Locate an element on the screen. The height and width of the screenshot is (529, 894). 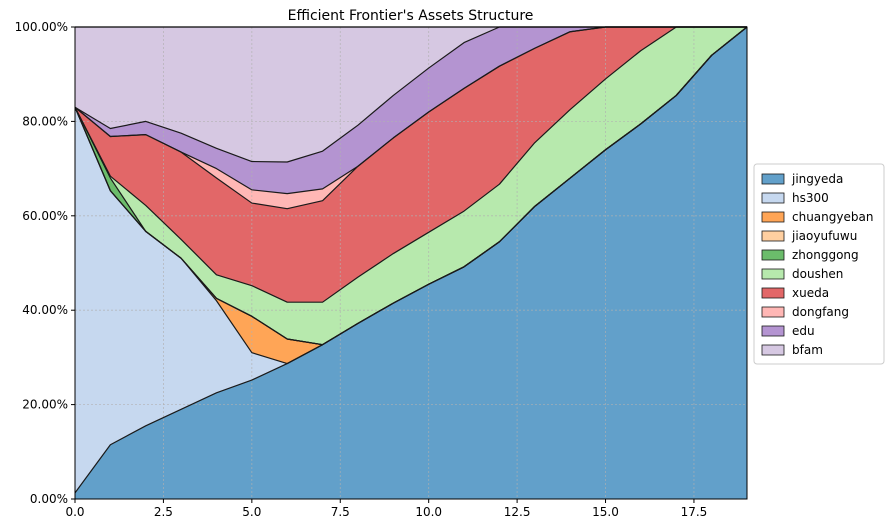
legend-swatch-hs300 is located at coordinates (773, 198).